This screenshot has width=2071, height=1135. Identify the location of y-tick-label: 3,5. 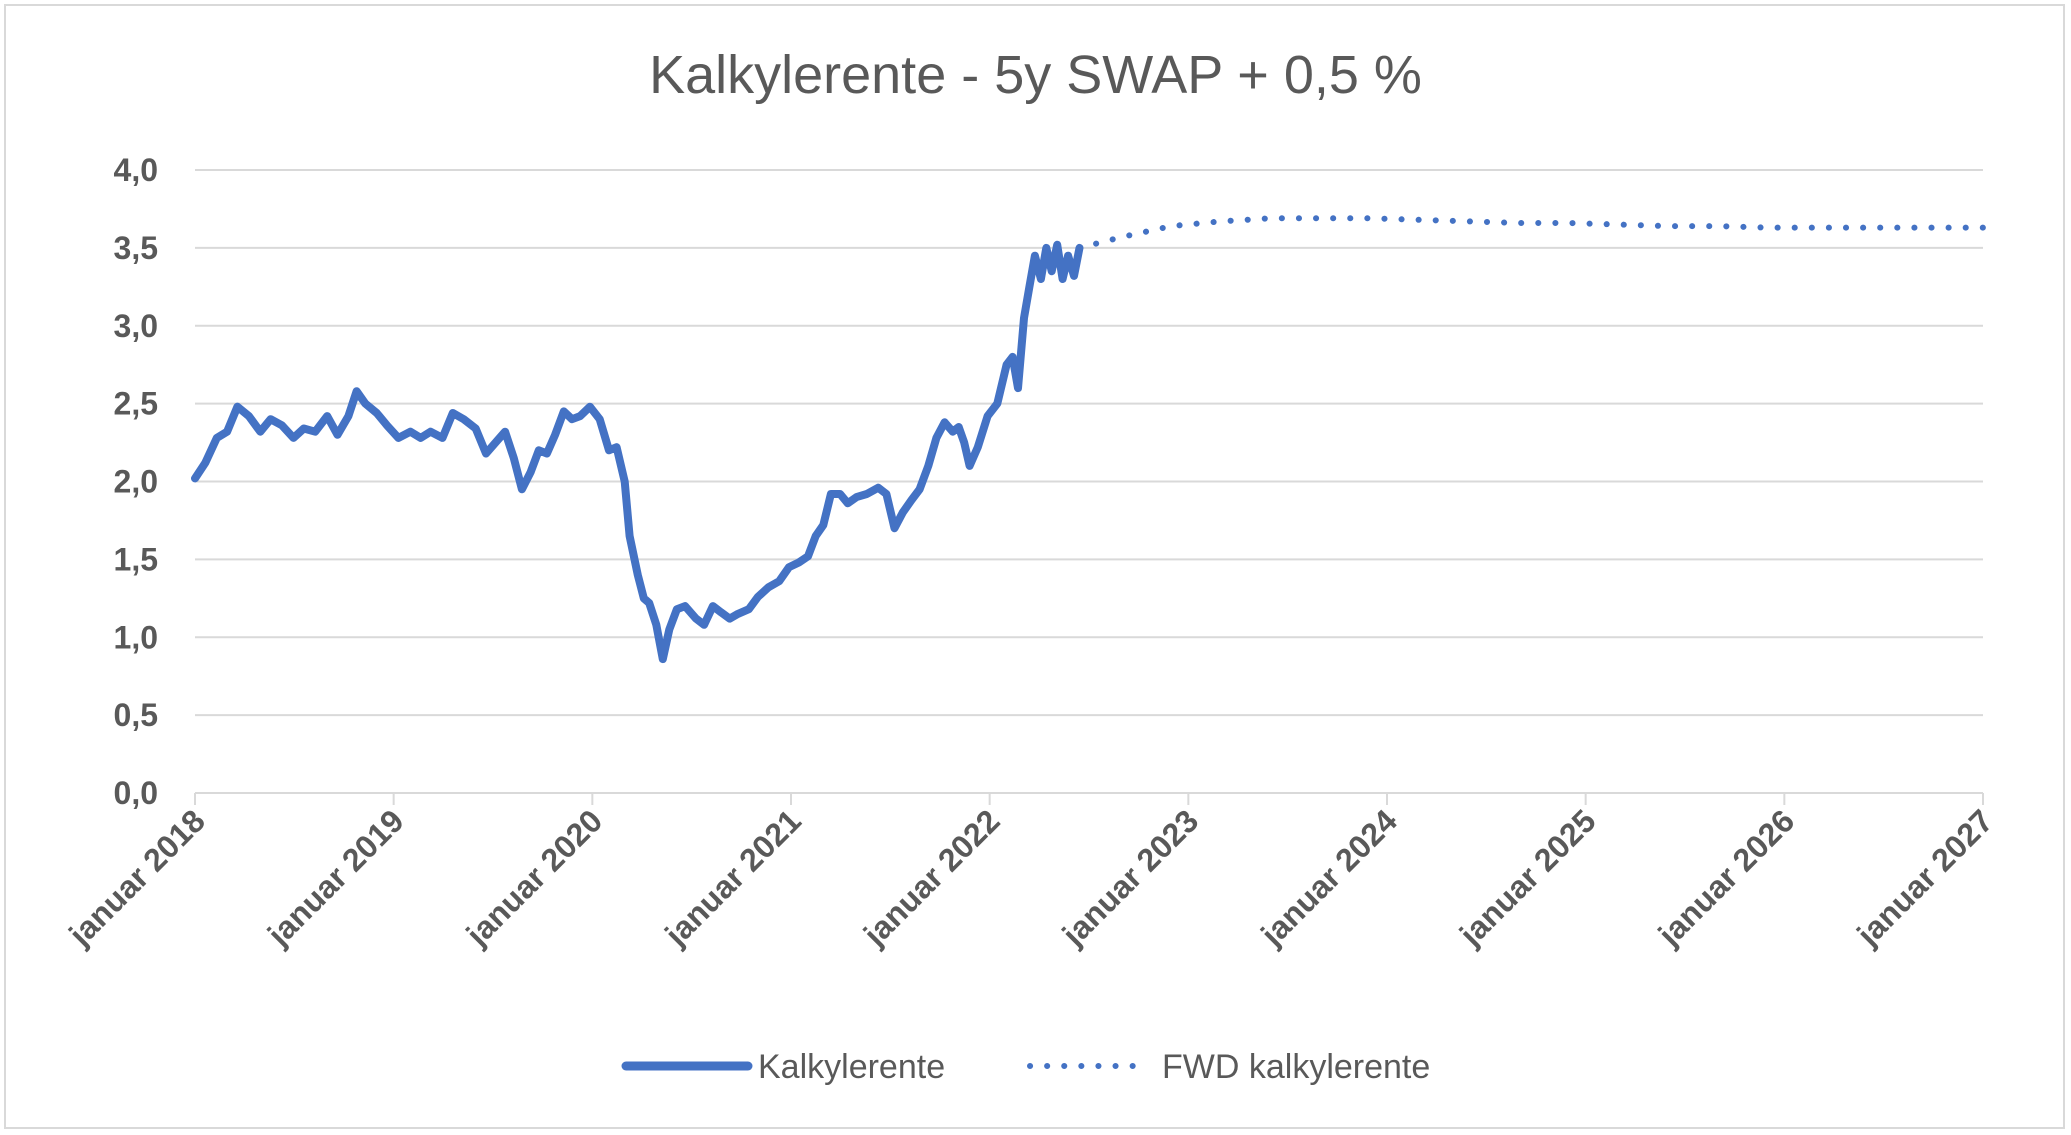
(136, 248).